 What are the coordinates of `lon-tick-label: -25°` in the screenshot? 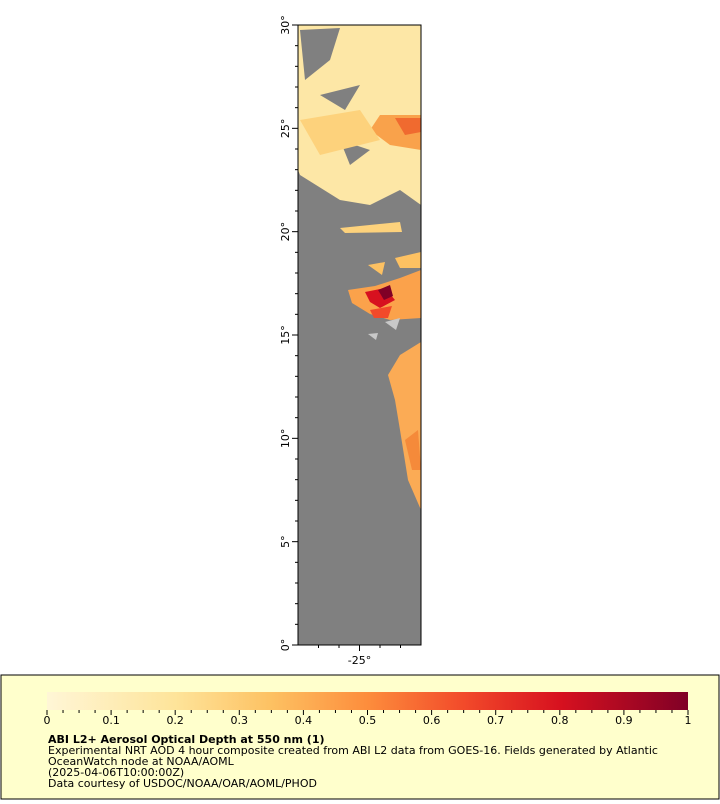 It's located at (359, 660).